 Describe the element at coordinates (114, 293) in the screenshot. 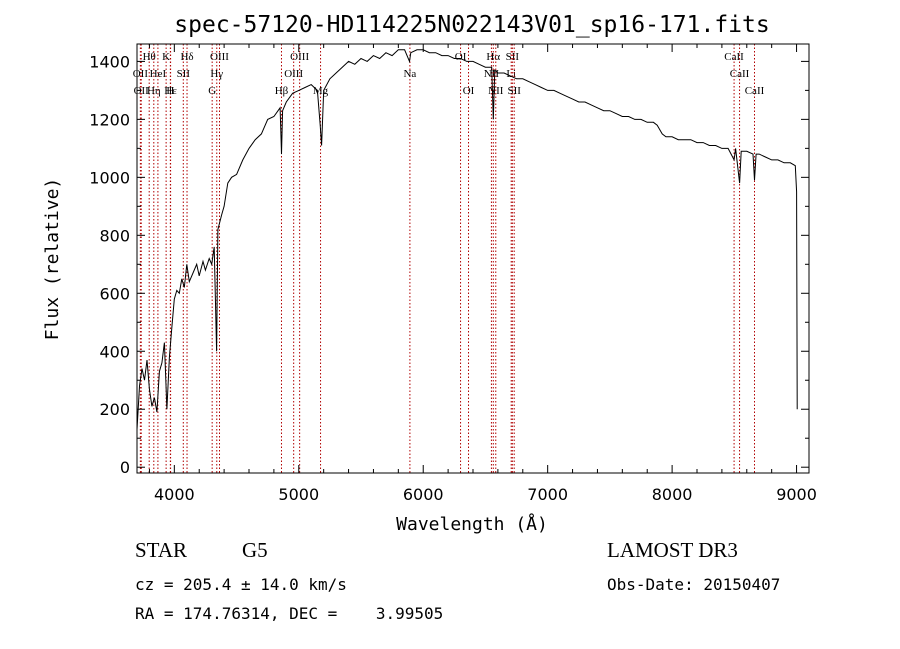

I see `y-tick-label: 600` at that location.